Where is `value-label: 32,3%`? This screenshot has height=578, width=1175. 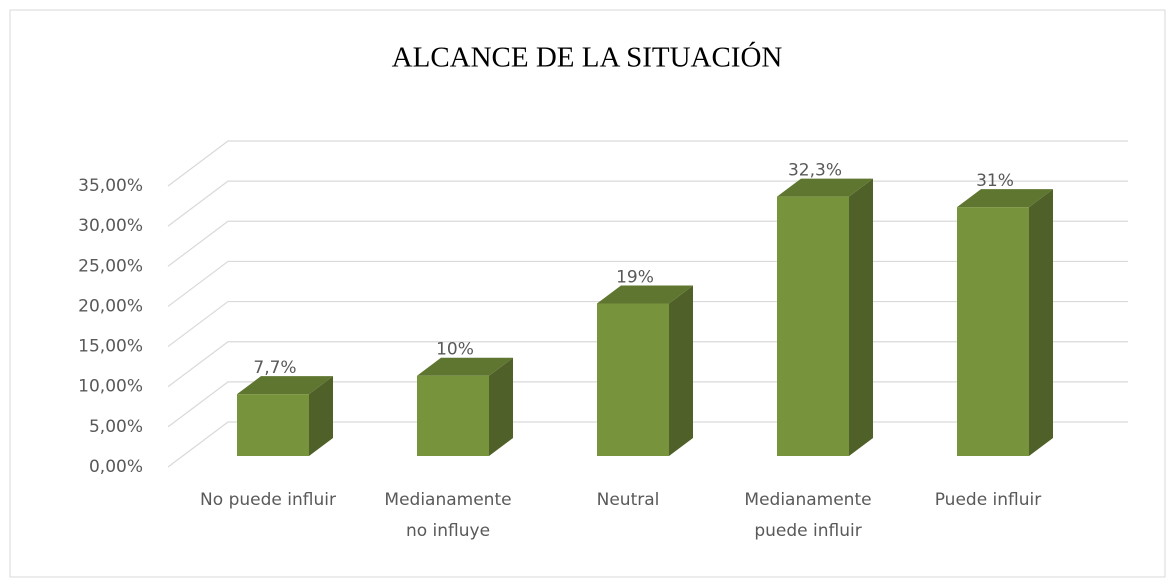
value-label: 32,3% is located at coordinates (815, 171).